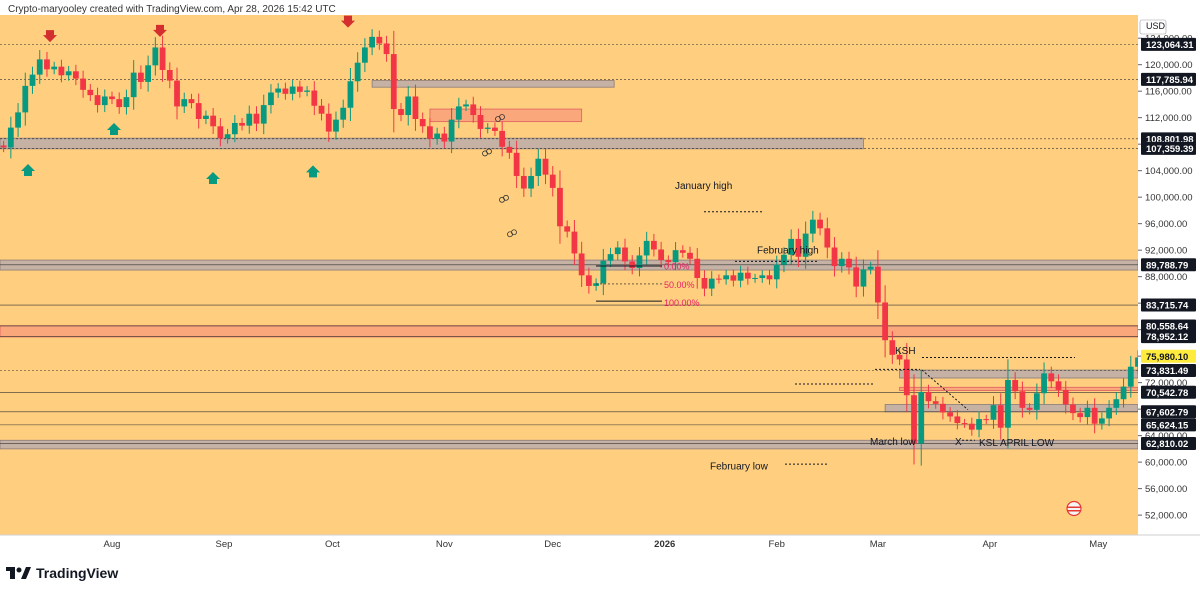 This screenshot has width=1200, height=591. Describe the element at coordinates (1170, 139) in the screenshot. I see `price-tag-label: 108,801.98` at that location.